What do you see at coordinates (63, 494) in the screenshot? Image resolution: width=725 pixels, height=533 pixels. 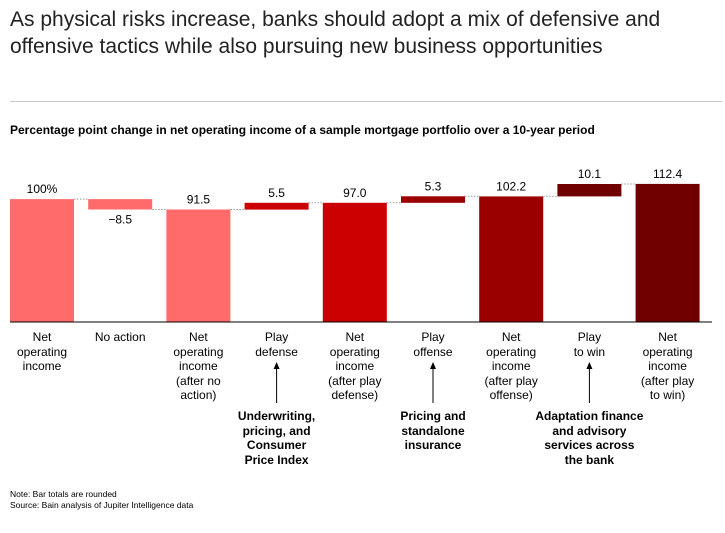 I see `footnote-note: Note: Bar totals are rounded` at bounding box center [63, 494].